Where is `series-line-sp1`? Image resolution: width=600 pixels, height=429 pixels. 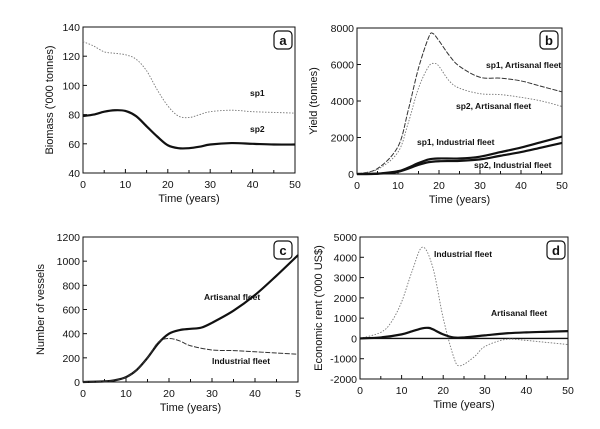 series-line-sp1 is located at coordinates (189, 80).